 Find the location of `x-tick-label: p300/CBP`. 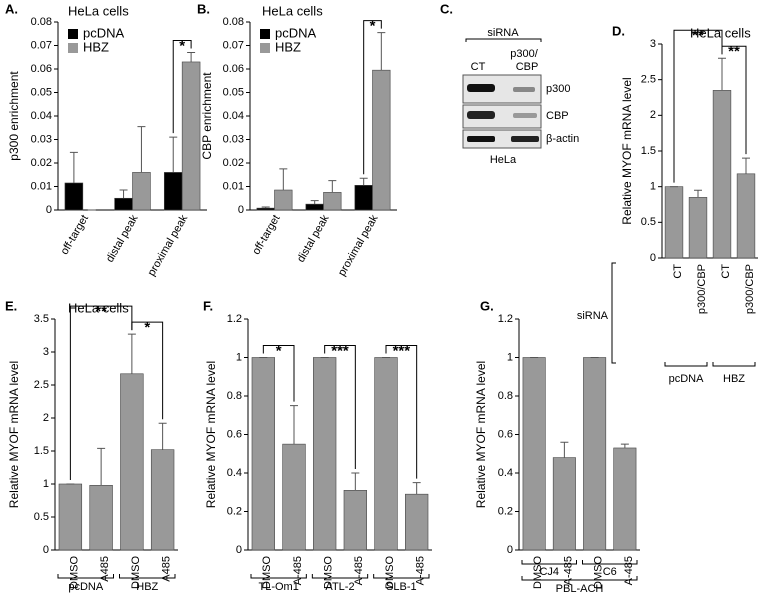

x-tick-label: p300/CBP is located at coordinates (750, 289).